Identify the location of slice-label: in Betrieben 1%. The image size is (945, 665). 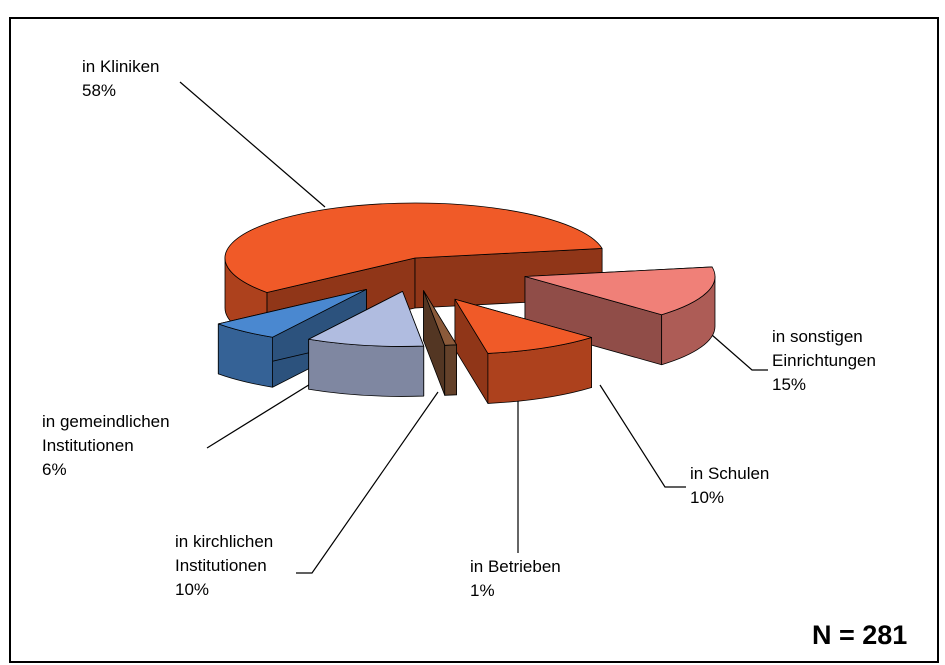
(515, 579).